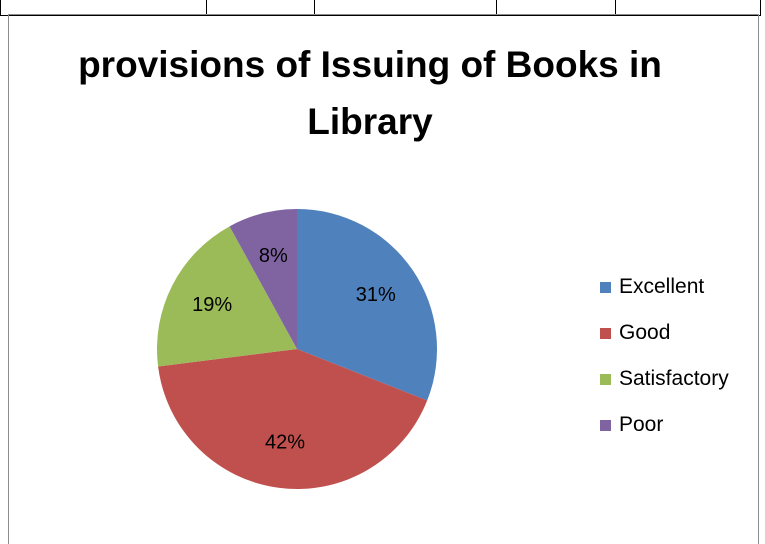 This screenshot has width=765, height=544. What do you see at coordinates (645, 332) in the screenshot?
I see `legend-label: Good` at bounding box center [645, 332].